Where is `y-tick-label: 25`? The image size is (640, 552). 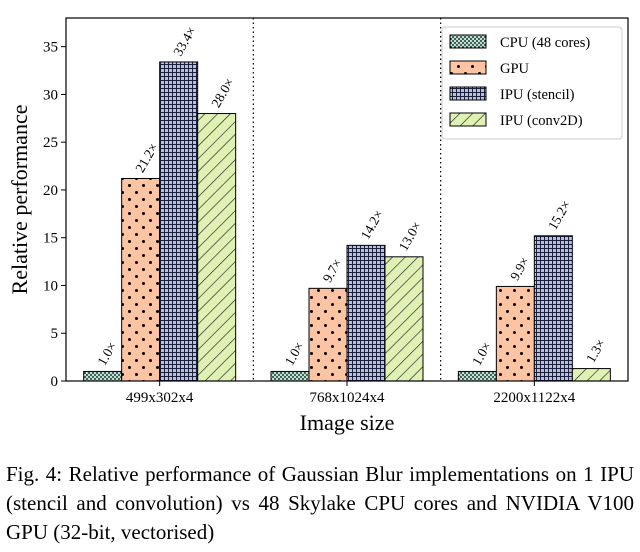 y-tick-label: 25 is located at coordinates (50, 143).